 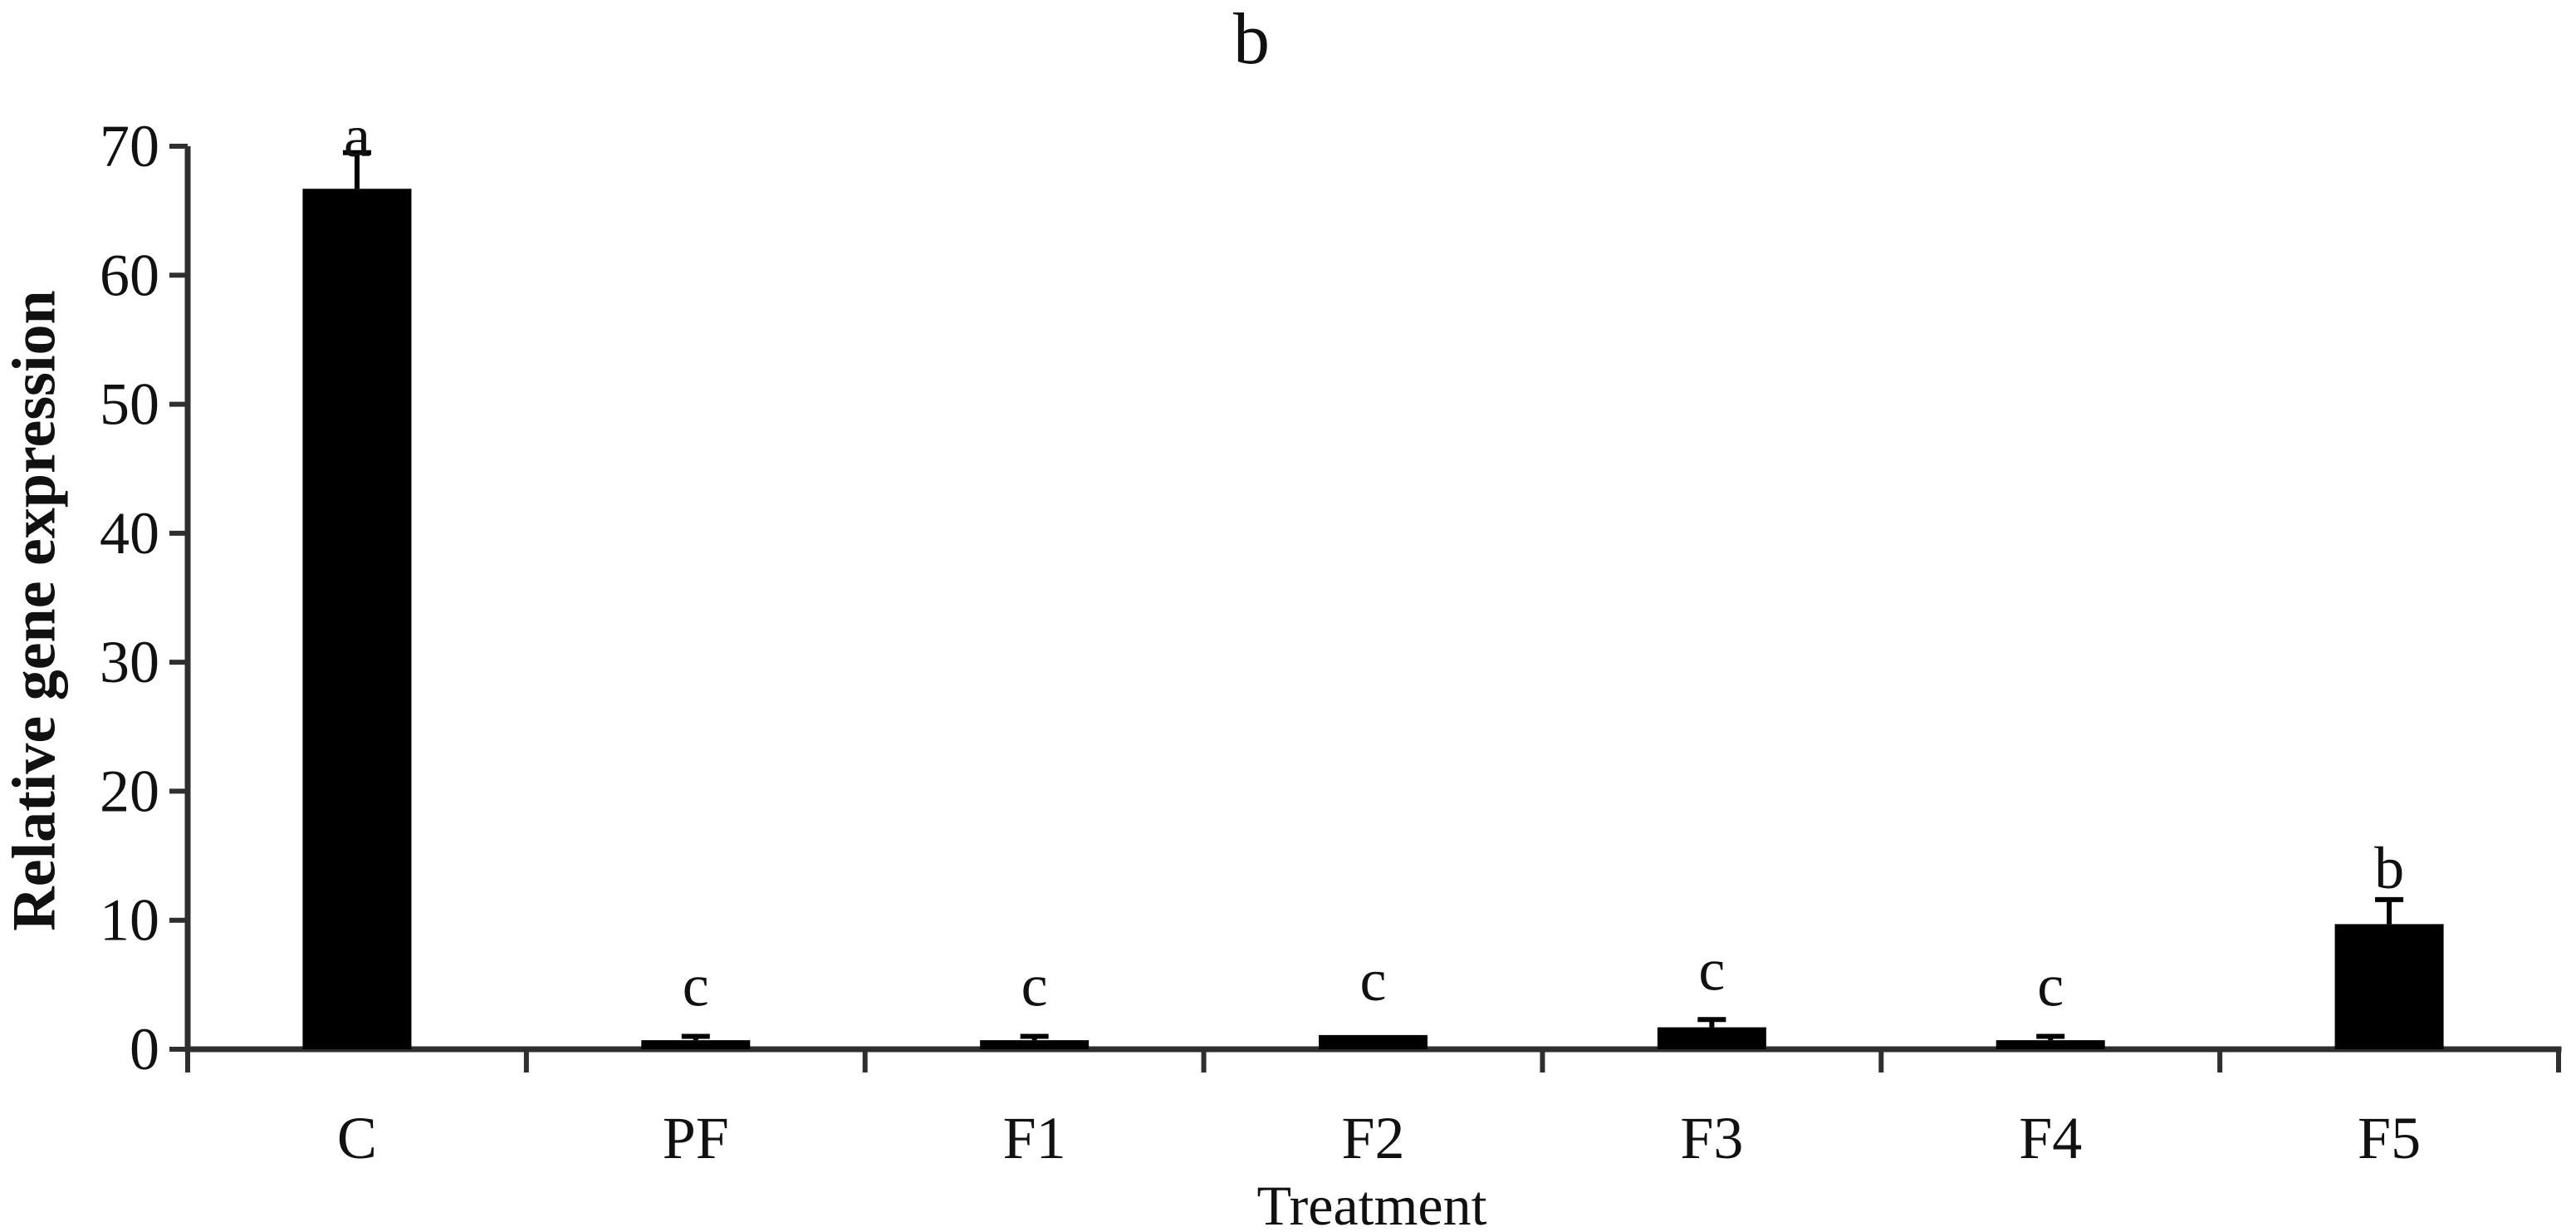 I want to click on y-tick-label-10: 10, so click(x=130, y=920).